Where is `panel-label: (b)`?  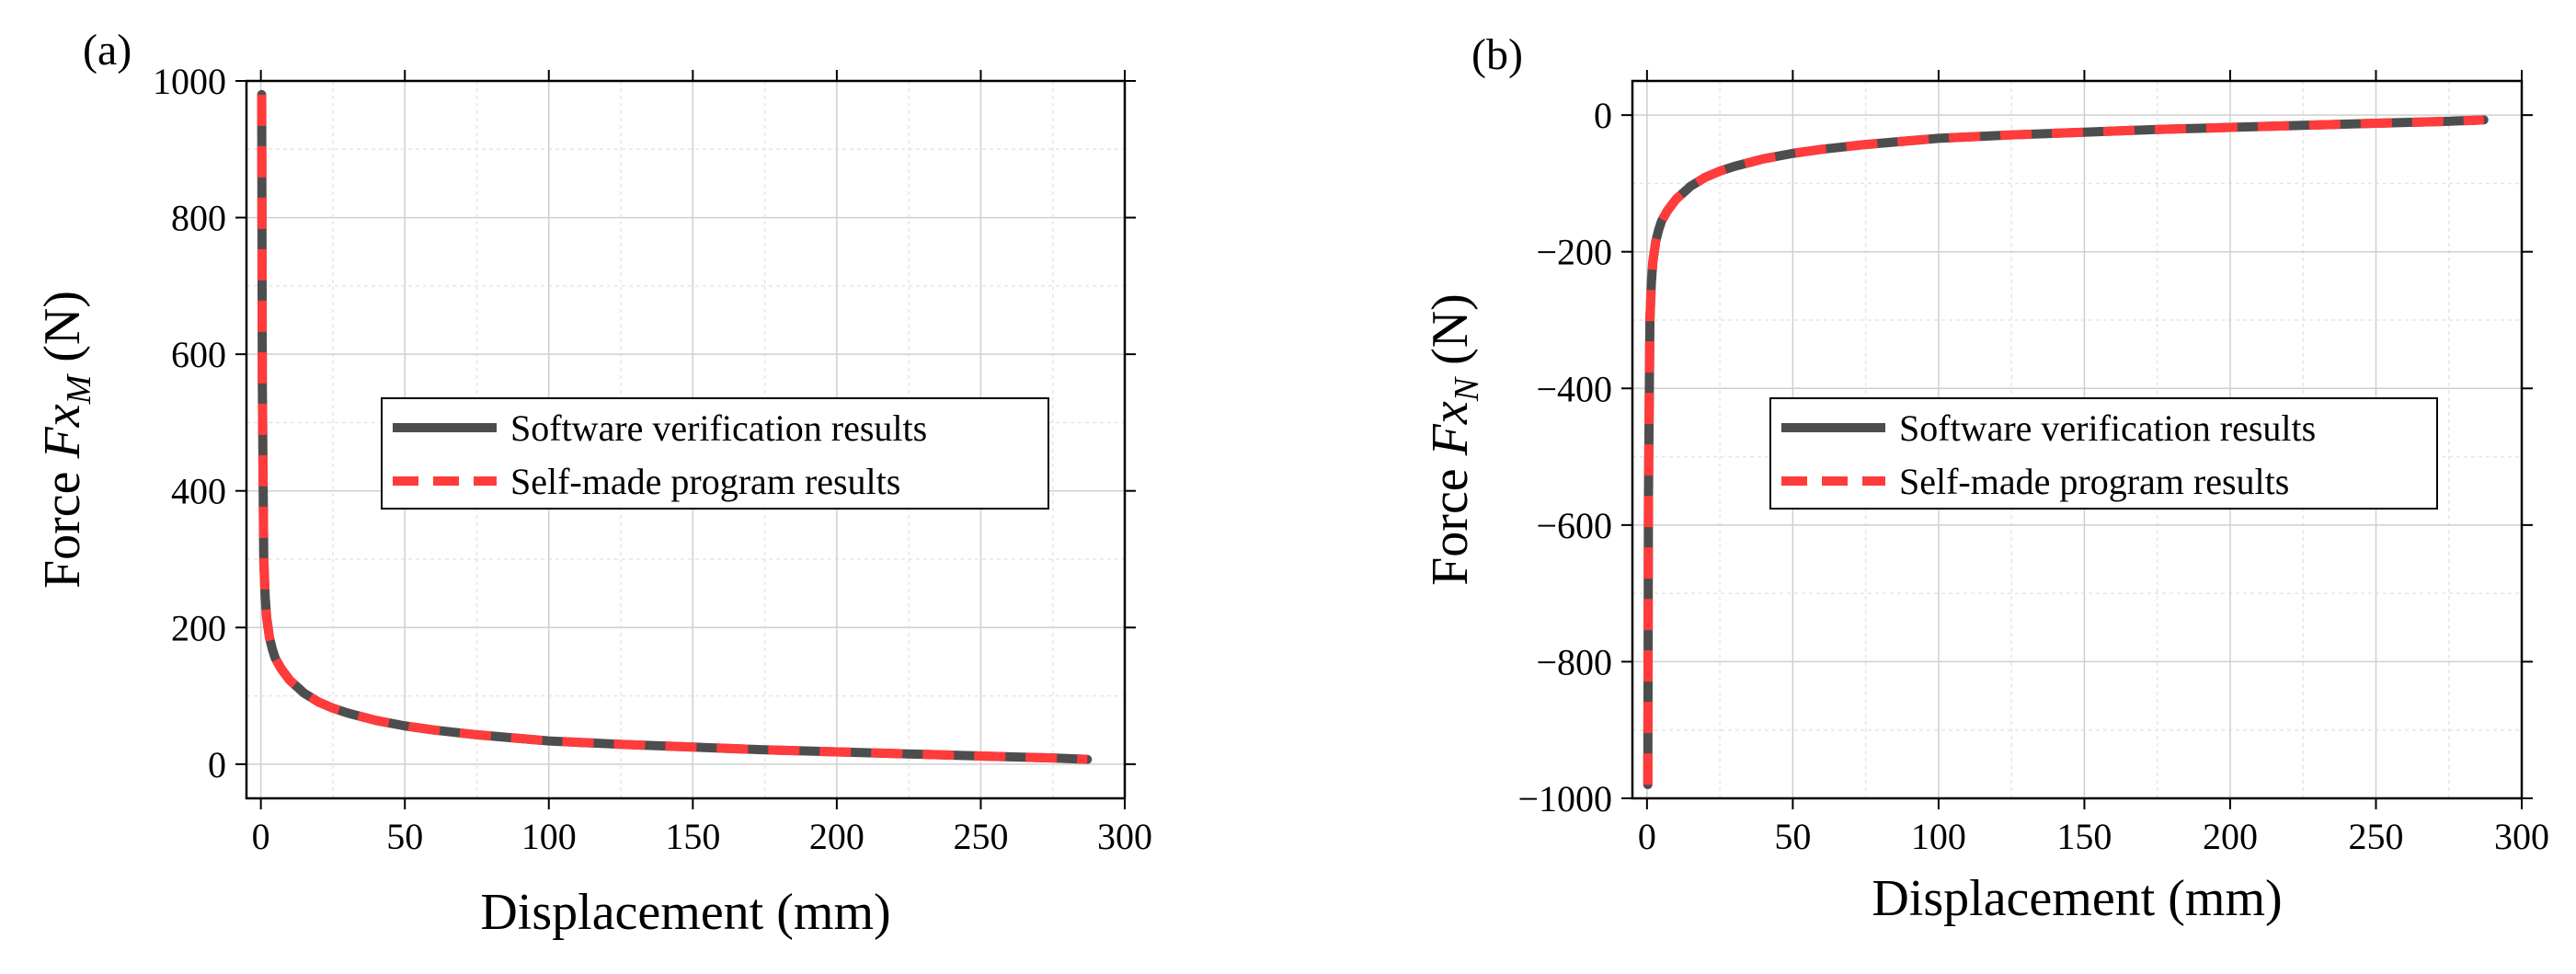 panel-label: (b) is located at coordinates (1497, 54).